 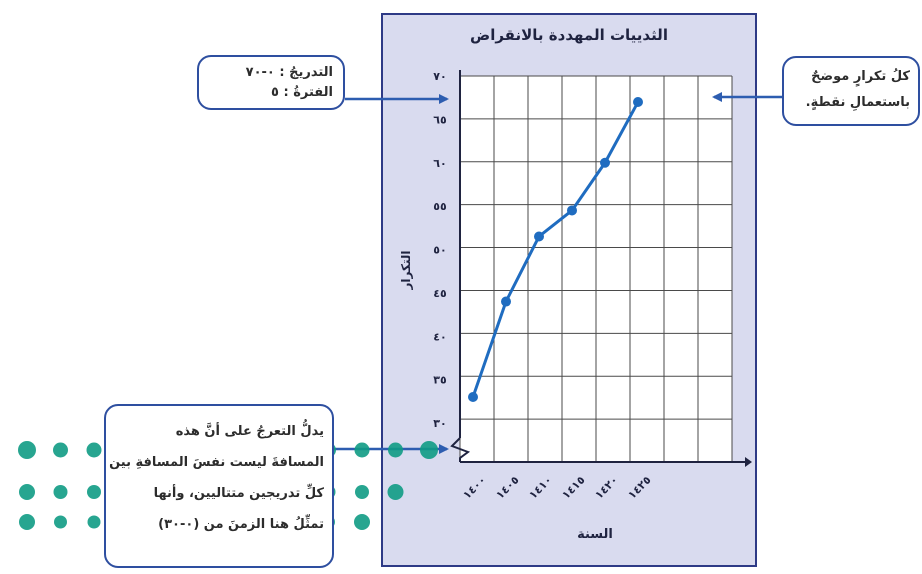 What do you see at coordinates (748, 462) in the screenshot?
I see `x-axis-arrowhead` at bounding box center [748, 462].